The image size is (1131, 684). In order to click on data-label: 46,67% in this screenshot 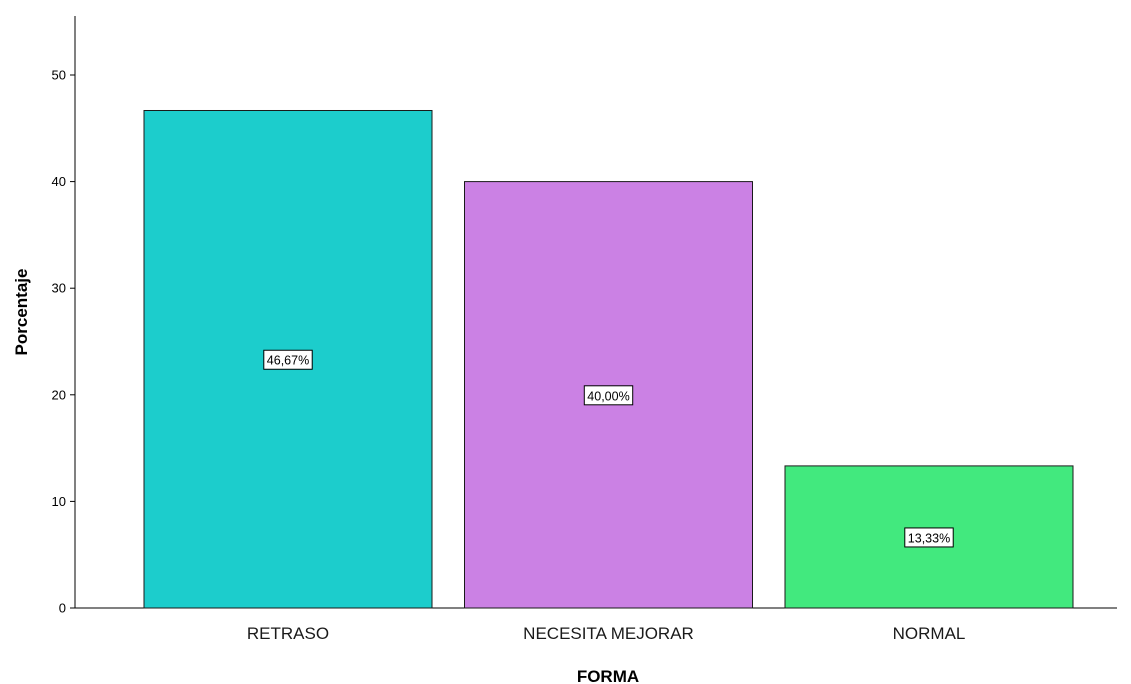, I will do `click(288, 359)`.